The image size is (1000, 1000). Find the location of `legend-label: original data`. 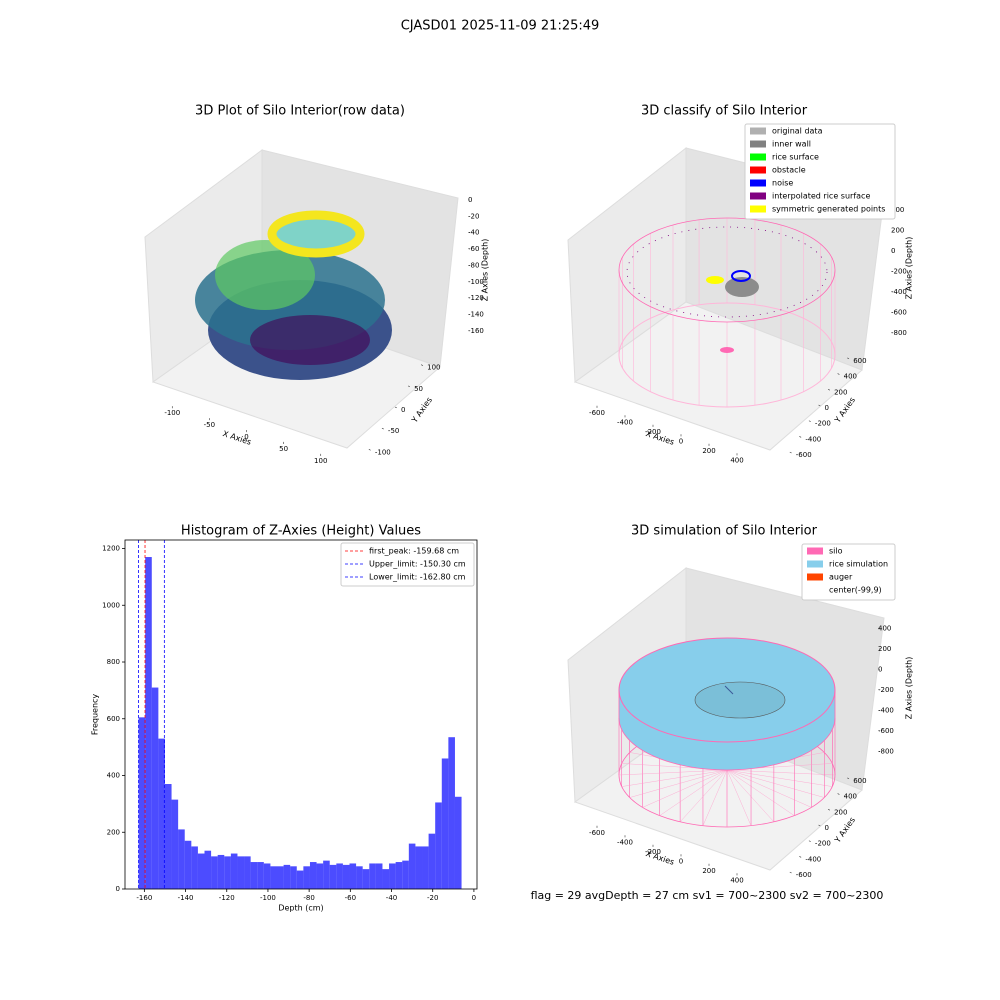

legend-label: original data is located at coordinates (797, 131).